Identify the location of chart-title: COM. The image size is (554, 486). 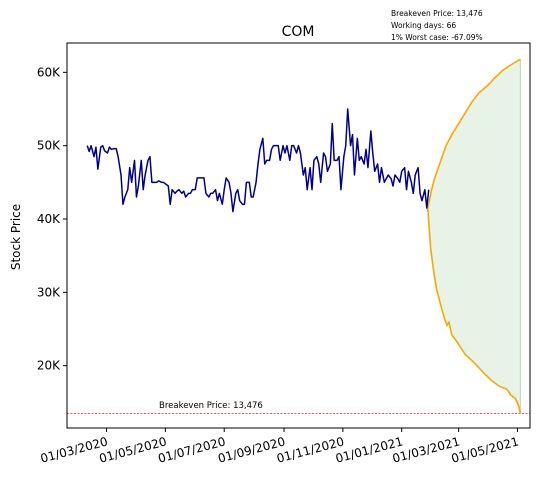
(298, 32).